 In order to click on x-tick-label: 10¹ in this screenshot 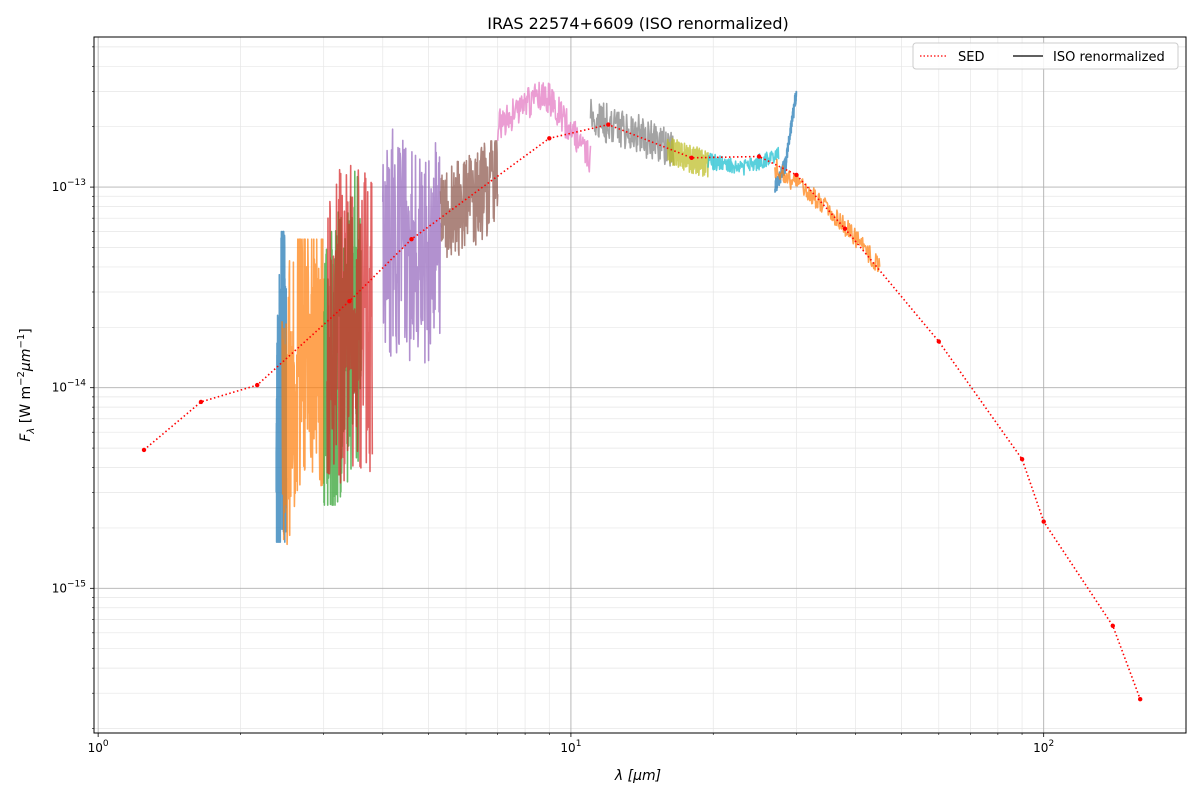, I will do `click(570, 747)`.